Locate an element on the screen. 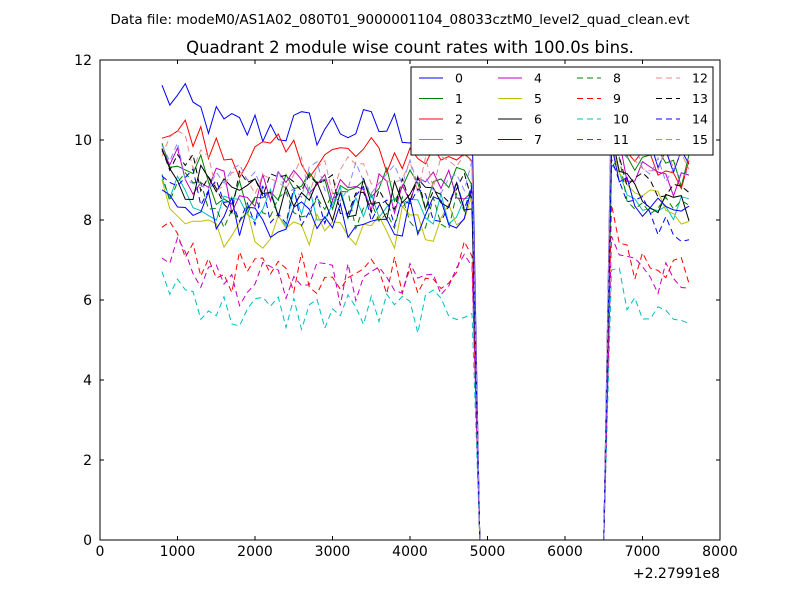 This screenshot has height=600, width=800. y-tick-label: 12 is located at coordinates (83, 61).